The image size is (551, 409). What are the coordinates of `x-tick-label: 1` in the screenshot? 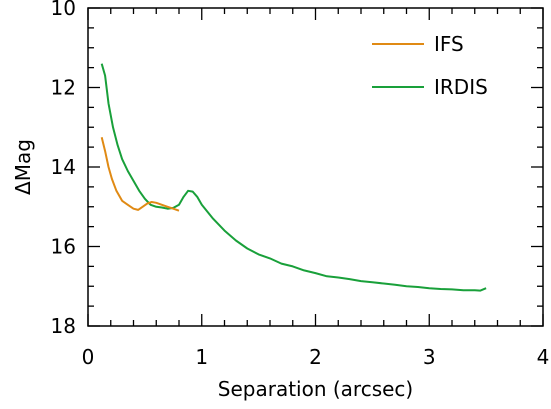 It's located at (201, 357).